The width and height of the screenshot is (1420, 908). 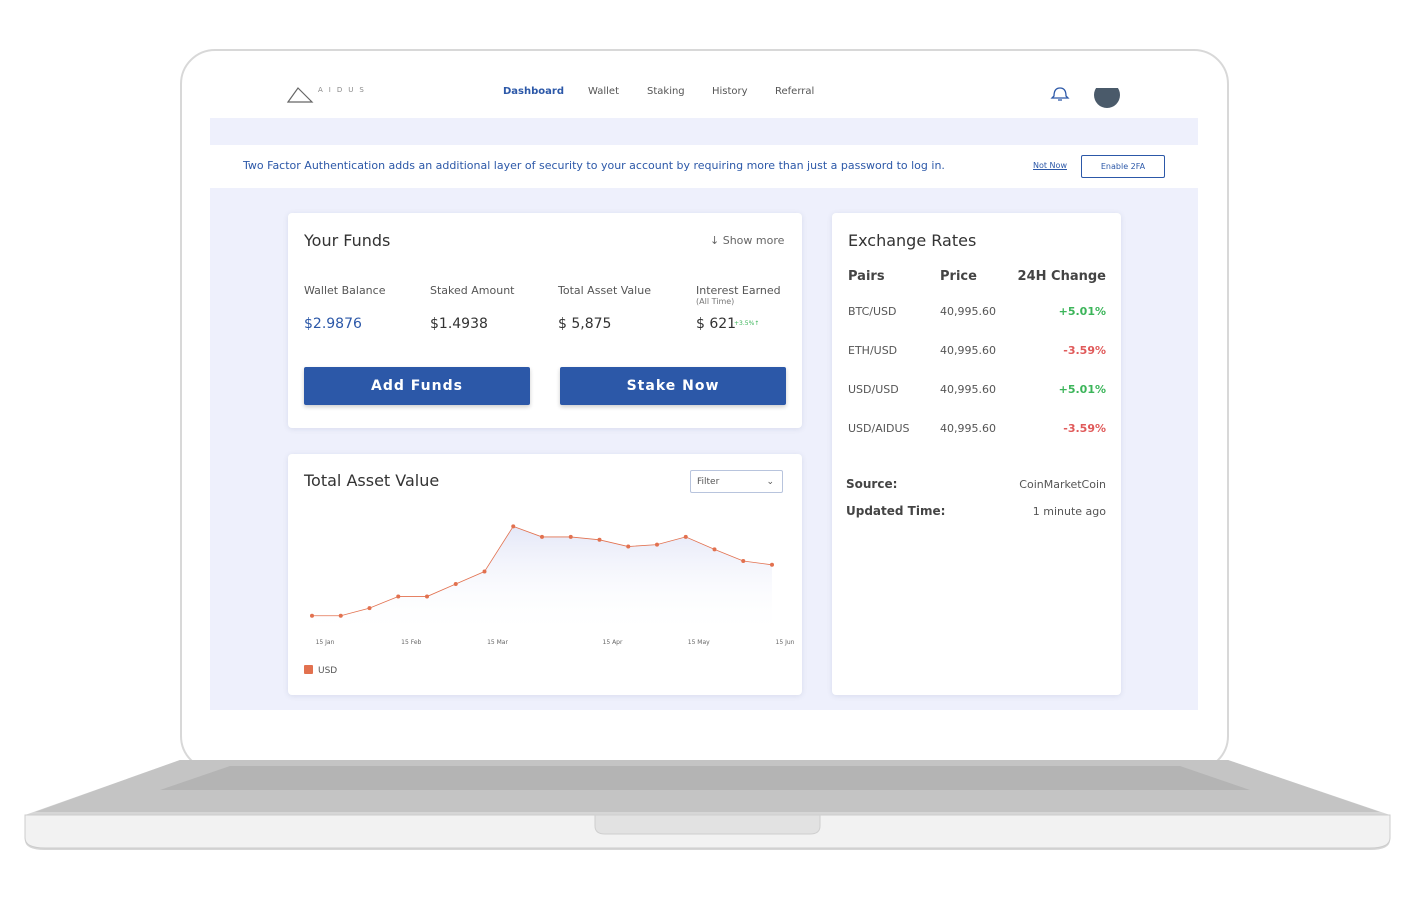 I want to click on col-header: 24H Change, so click(x=1061, y=276).